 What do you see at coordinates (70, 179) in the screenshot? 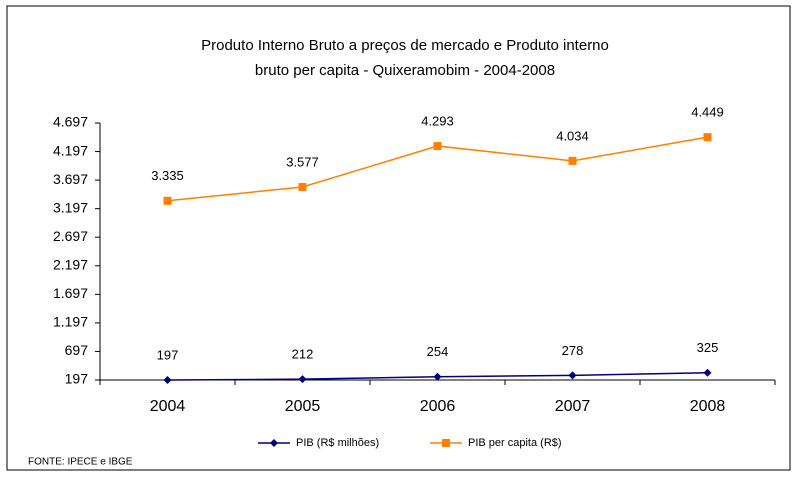
I see `y-tick-label: 3.697` at bounding box center [70, 179].